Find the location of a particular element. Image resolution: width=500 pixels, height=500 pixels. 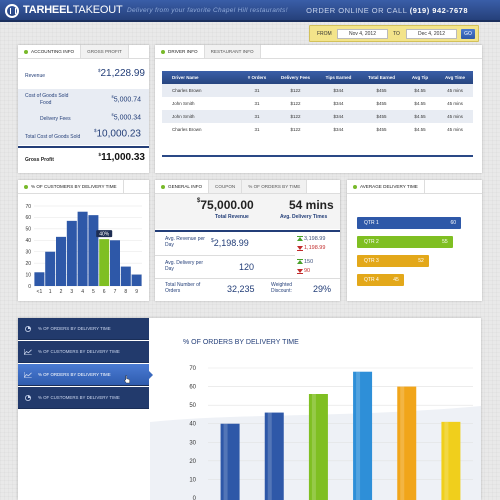

revenue-amount: 21,228.99 is located at coordinates (123, 73).